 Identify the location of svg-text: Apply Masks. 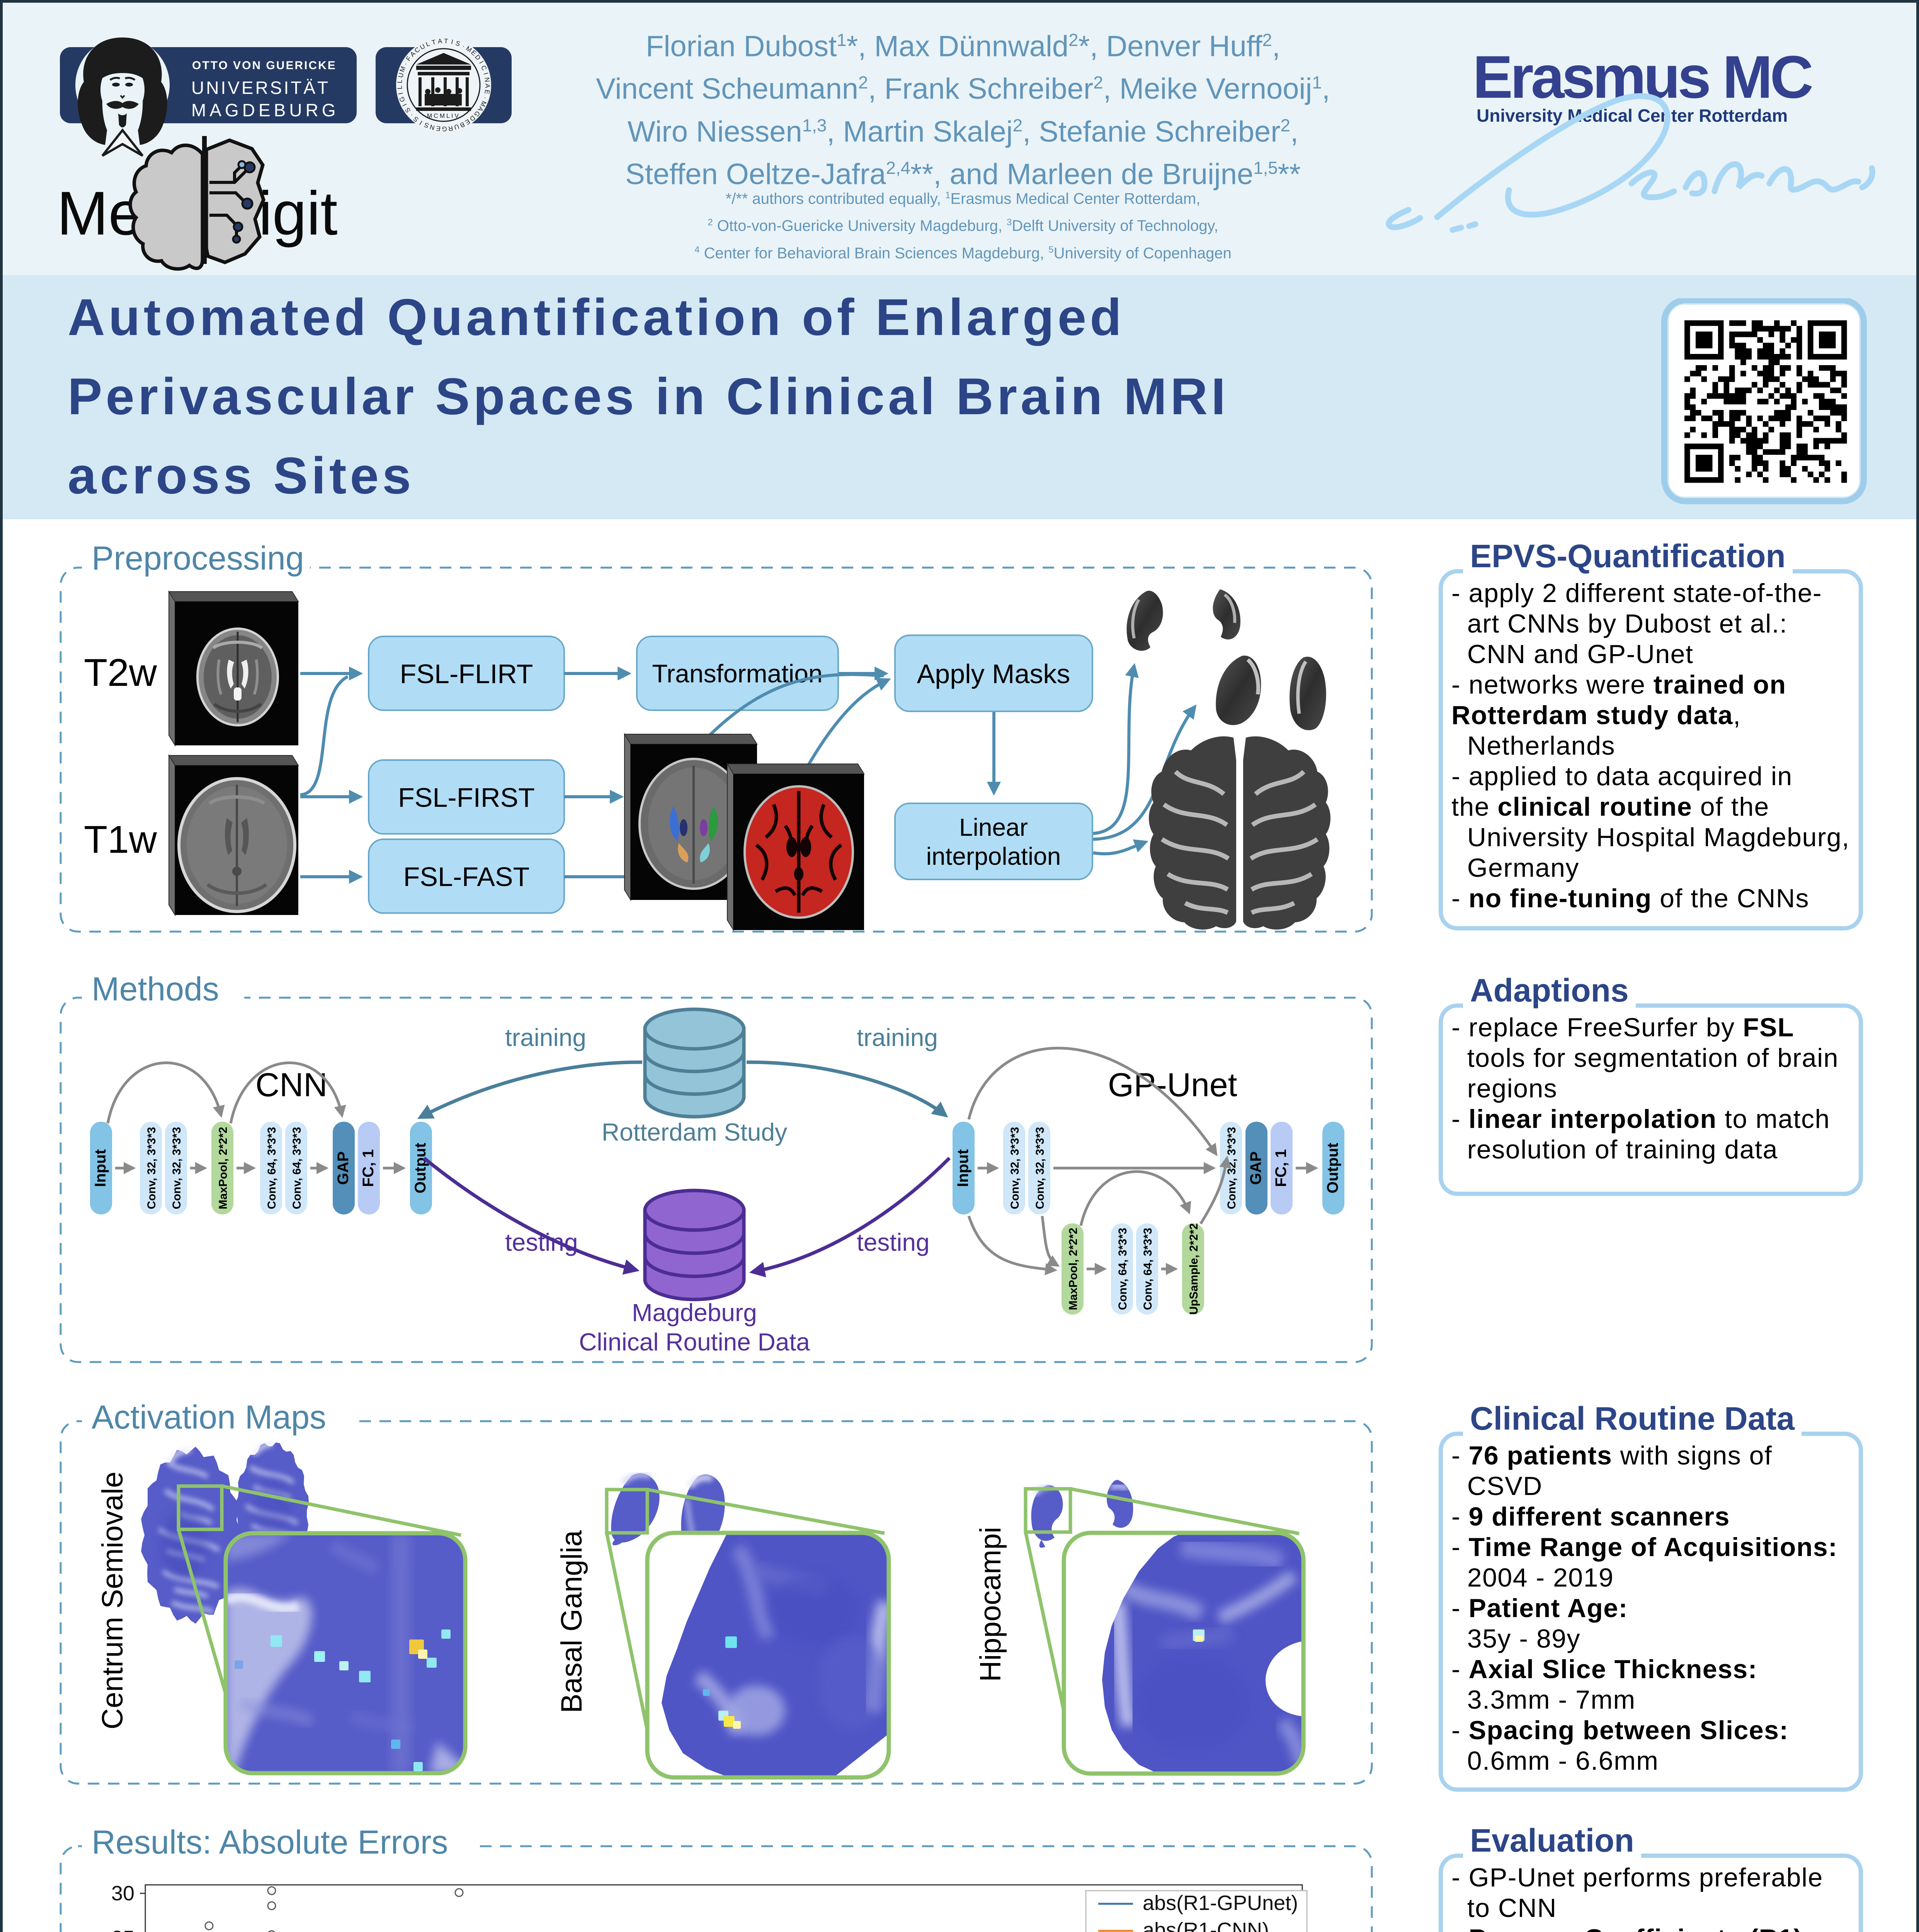
(993, 674).